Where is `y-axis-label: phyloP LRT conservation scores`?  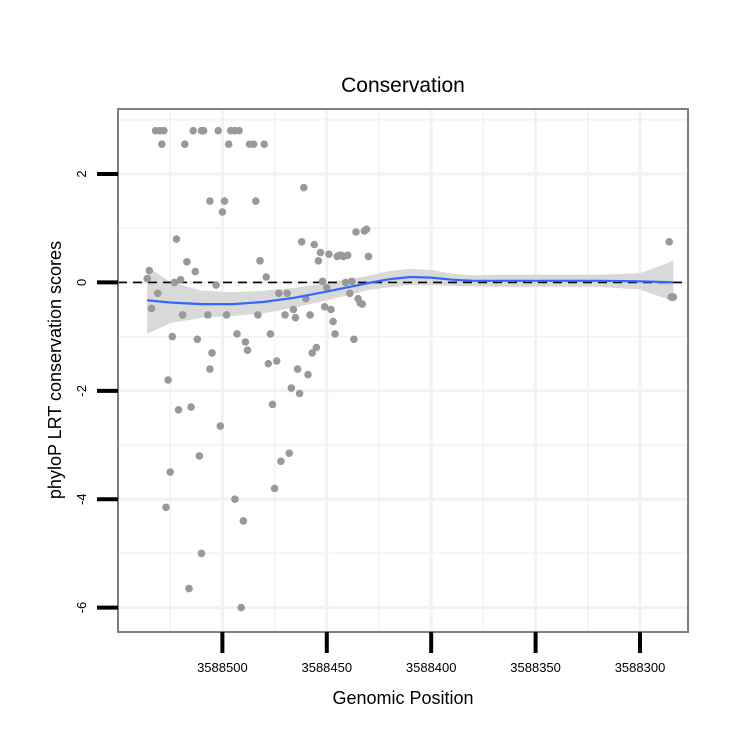
y-axis-label: phyloP LRT conservation scores is located at coordinates (55, 370).